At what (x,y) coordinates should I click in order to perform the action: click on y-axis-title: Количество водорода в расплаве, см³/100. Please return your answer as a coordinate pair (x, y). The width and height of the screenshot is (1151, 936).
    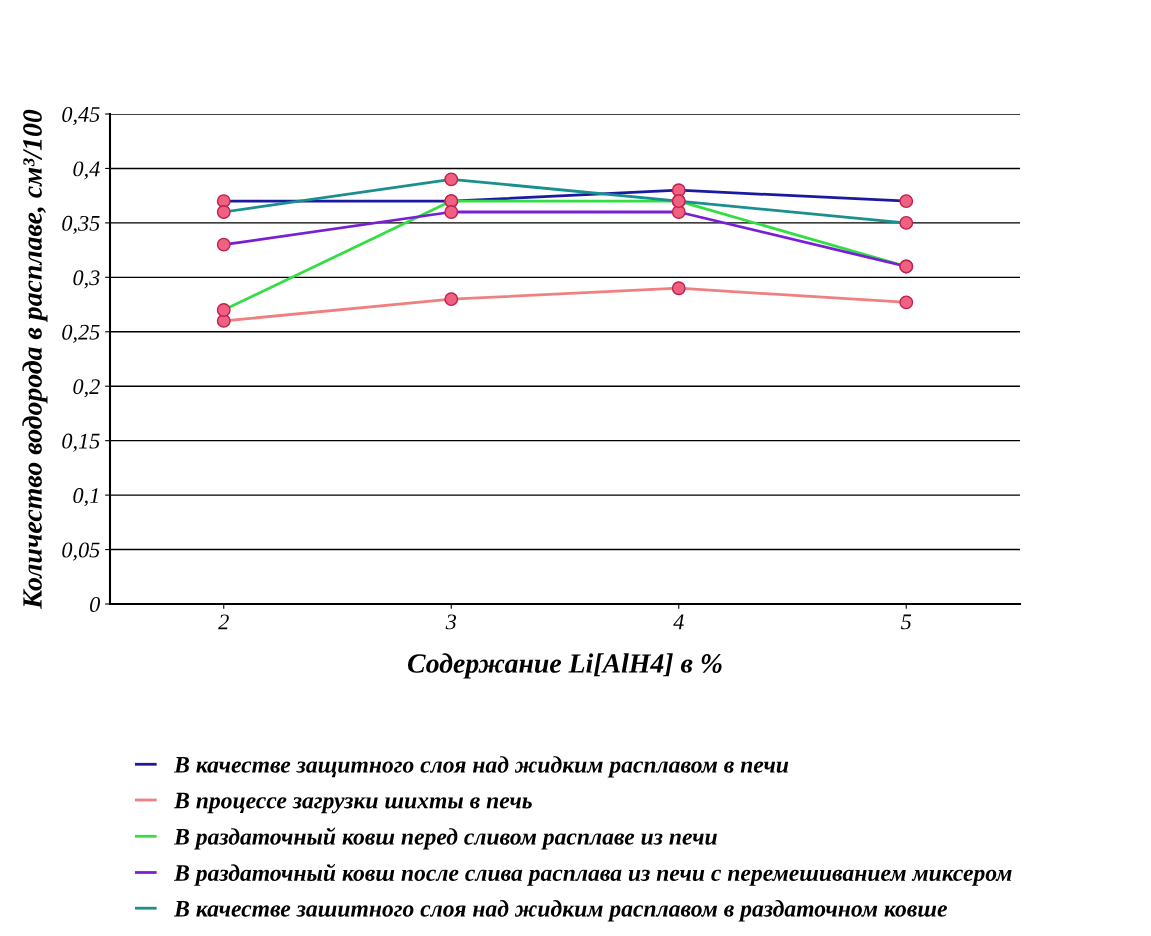
    Looking at the image, I should click on (35, 359).